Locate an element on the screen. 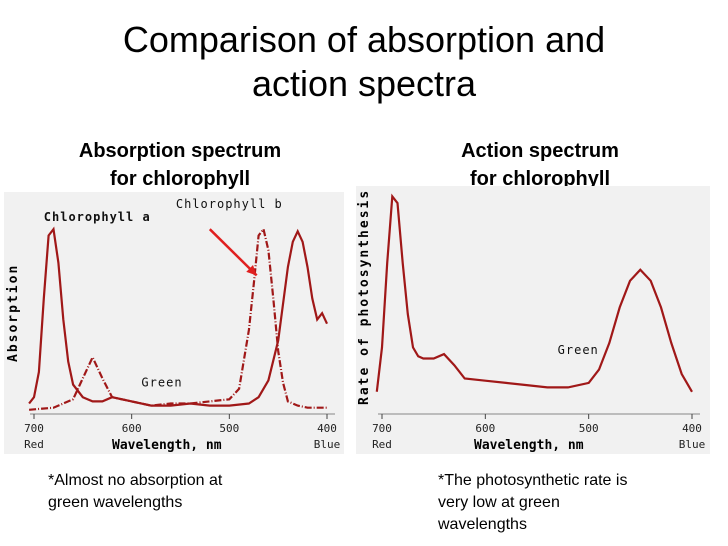  absorption-tick-label: 600 is located at coordinates (132, 428).